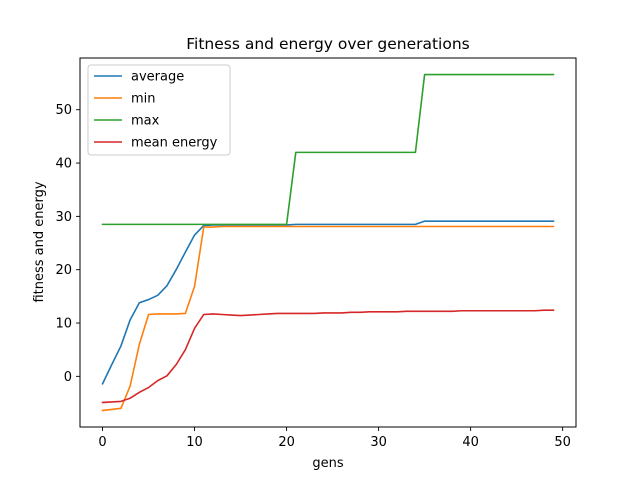 The height and width of the screenshot is (480, 640). What do you see at coordinates (286, 442) in the screenshot?
I see `x-tick-label: 20` at bounding box center [286, 442].